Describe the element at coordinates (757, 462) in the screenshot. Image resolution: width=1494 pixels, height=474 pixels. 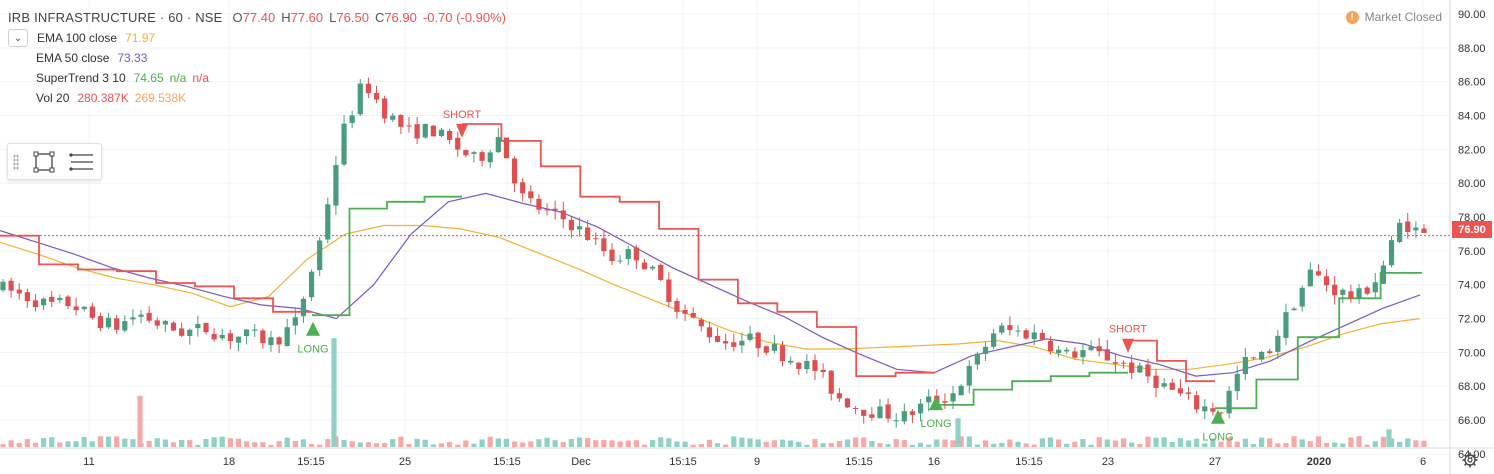
I see `x-tick-label: 9` at that location.